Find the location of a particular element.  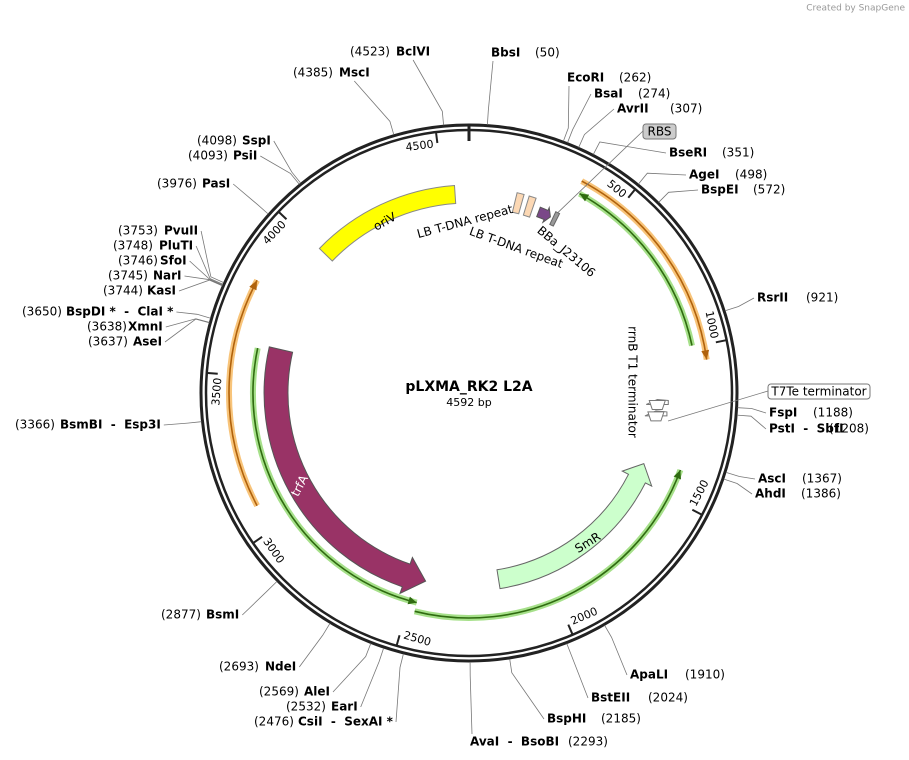

enzyme-name: ApaLI is located at coordinates (649, 675).